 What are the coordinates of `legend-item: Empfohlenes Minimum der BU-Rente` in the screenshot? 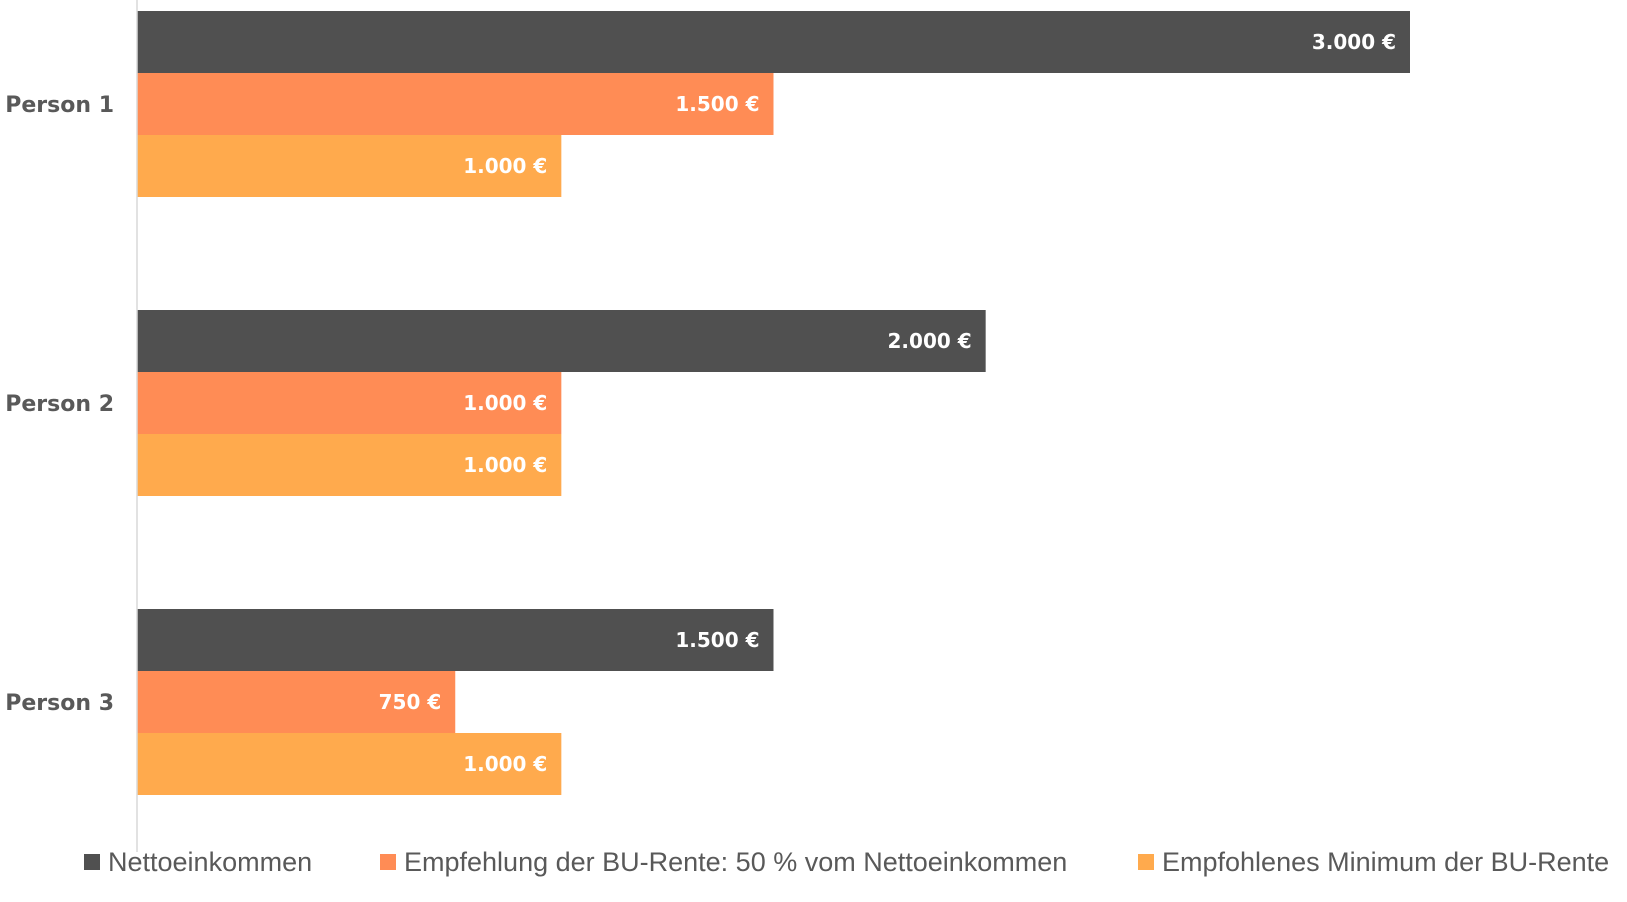 It's located at (1373, 862).